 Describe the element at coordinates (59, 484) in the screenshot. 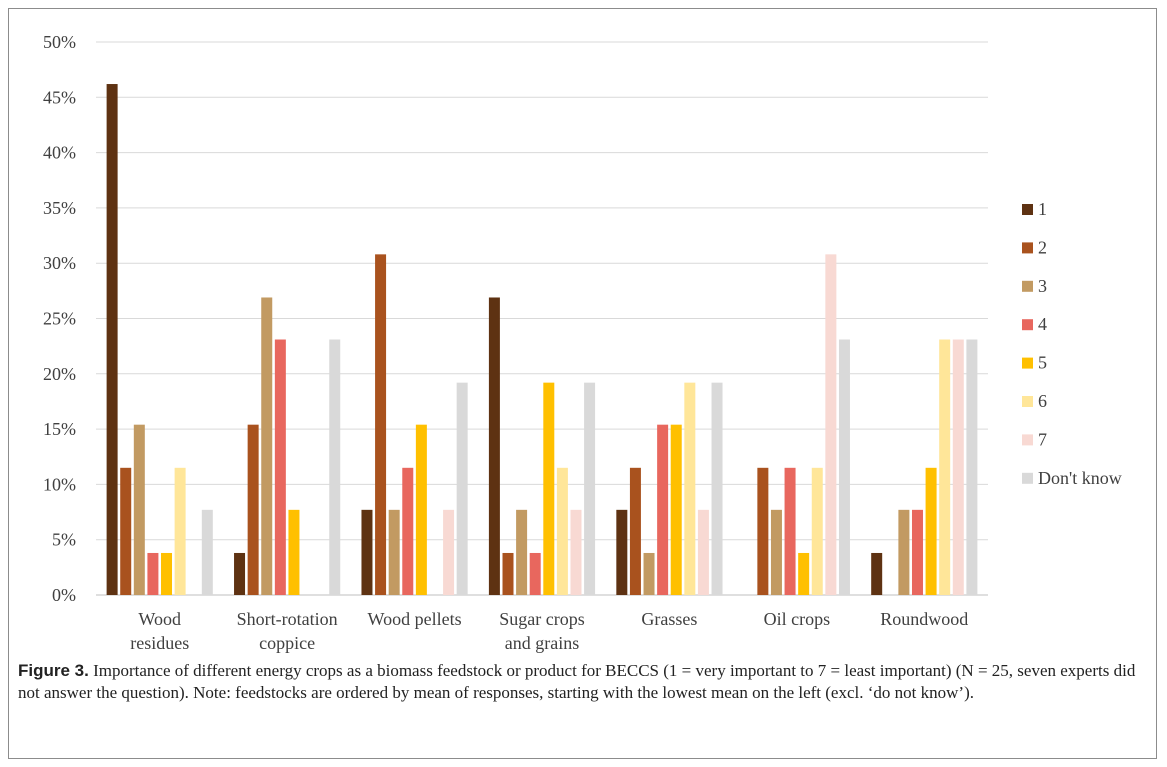

I see `y-tick-label: 10%` at that location.